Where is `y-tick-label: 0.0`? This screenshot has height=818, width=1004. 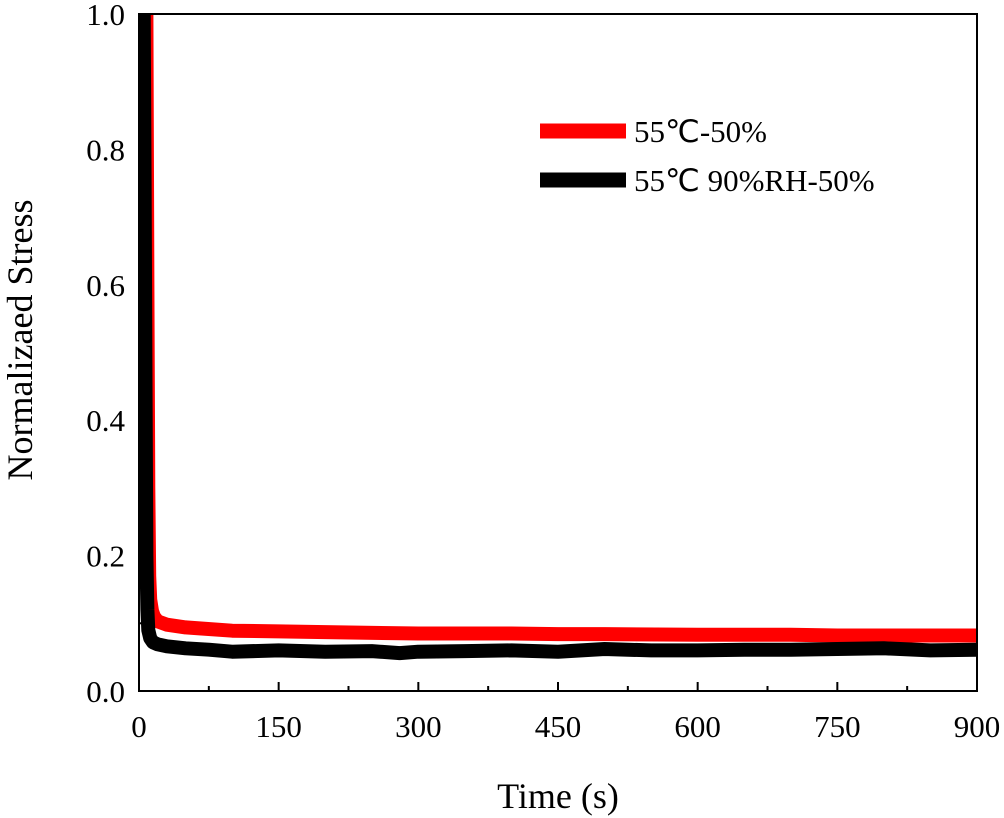 y-tick-label: 0.0 is located at coordinates (105, 691).